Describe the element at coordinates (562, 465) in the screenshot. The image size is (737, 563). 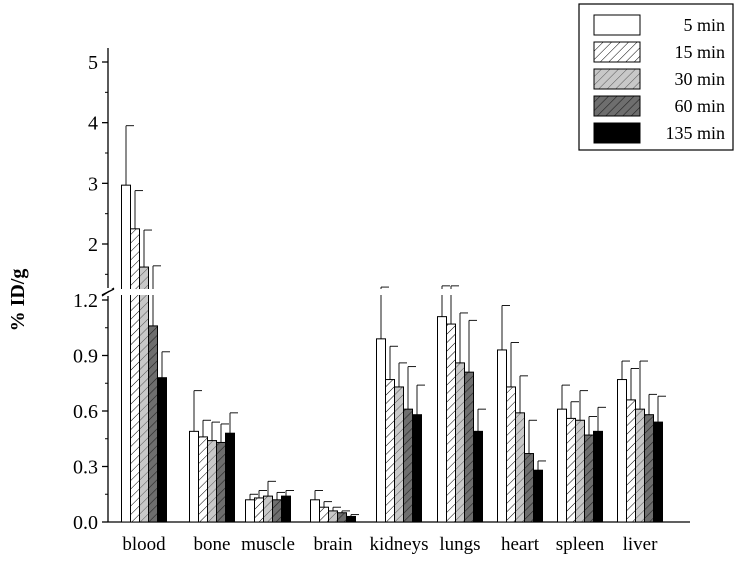
I see `bar-spleen-5min` at that location.